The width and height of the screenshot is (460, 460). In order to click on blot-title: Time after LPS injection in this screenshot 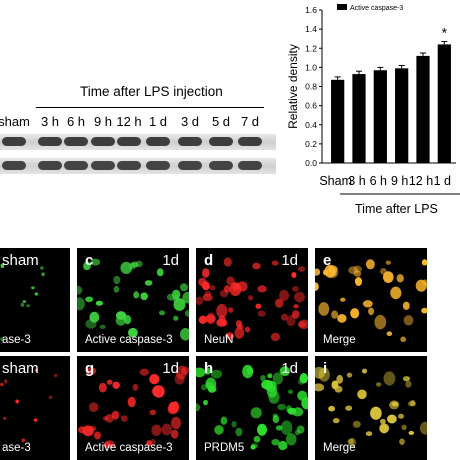, I will do `click(151, 91)`.